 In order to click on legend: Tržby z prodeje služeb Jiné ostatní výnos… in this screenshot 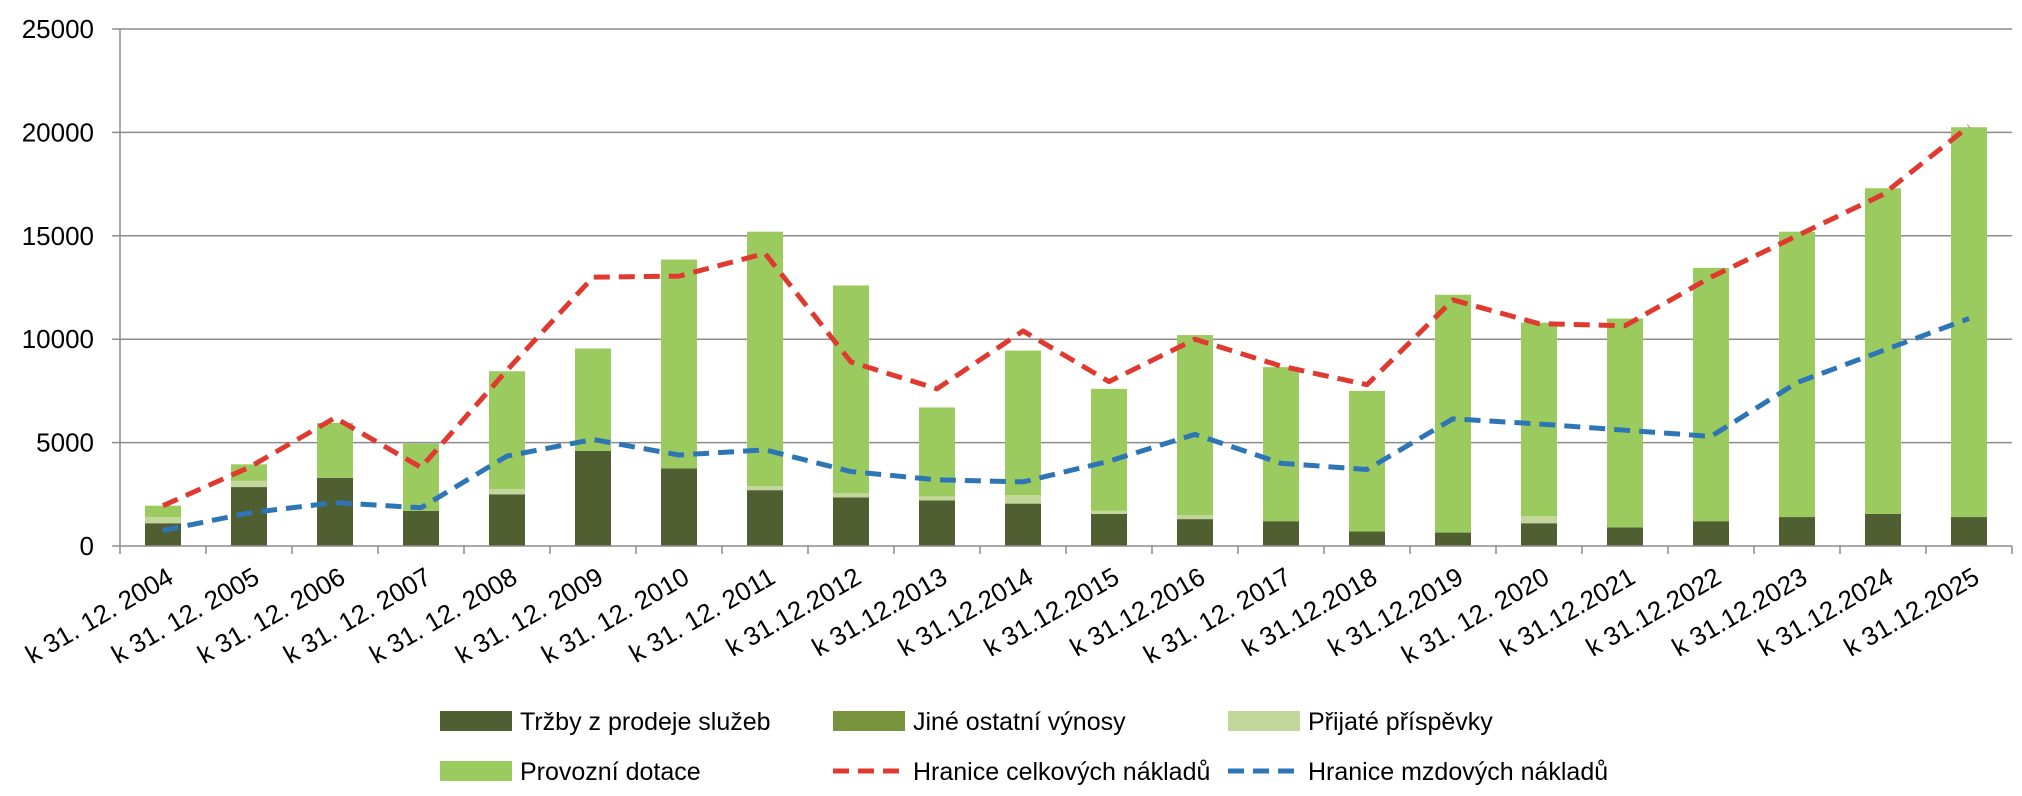, I will do `click(1024, 747)`.